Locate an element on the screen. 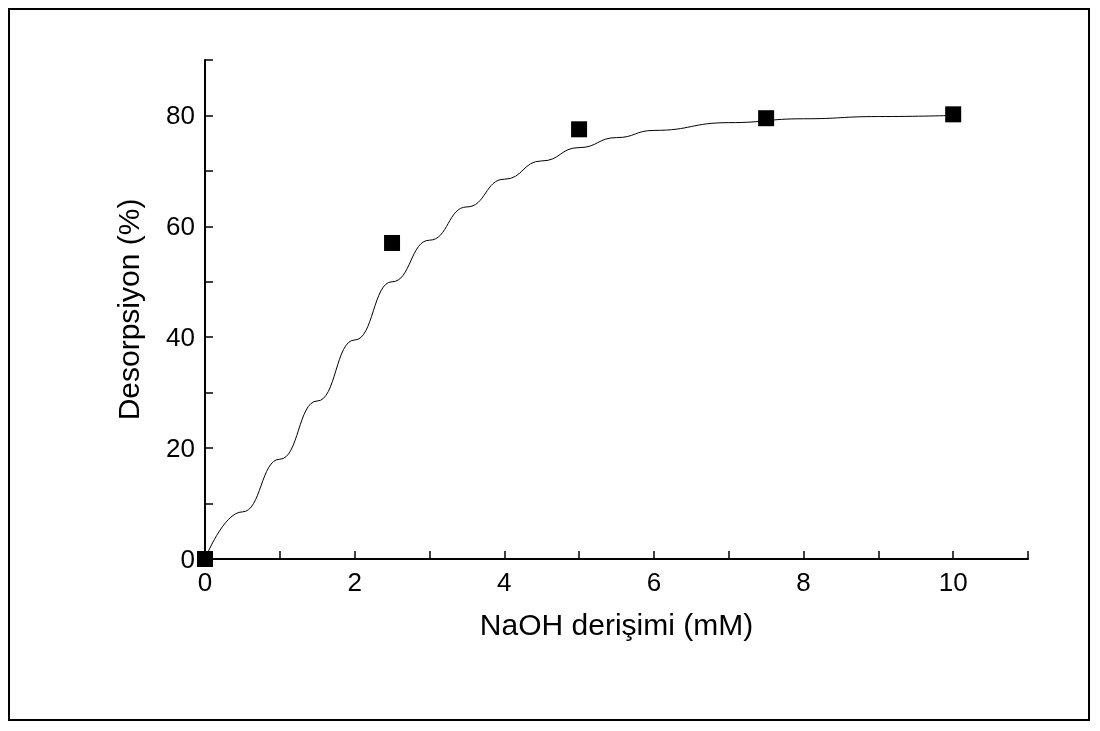 The width and height of the screenshot is (1100, 731). y-tick-label: 20 is located at coordinates (180, 448).